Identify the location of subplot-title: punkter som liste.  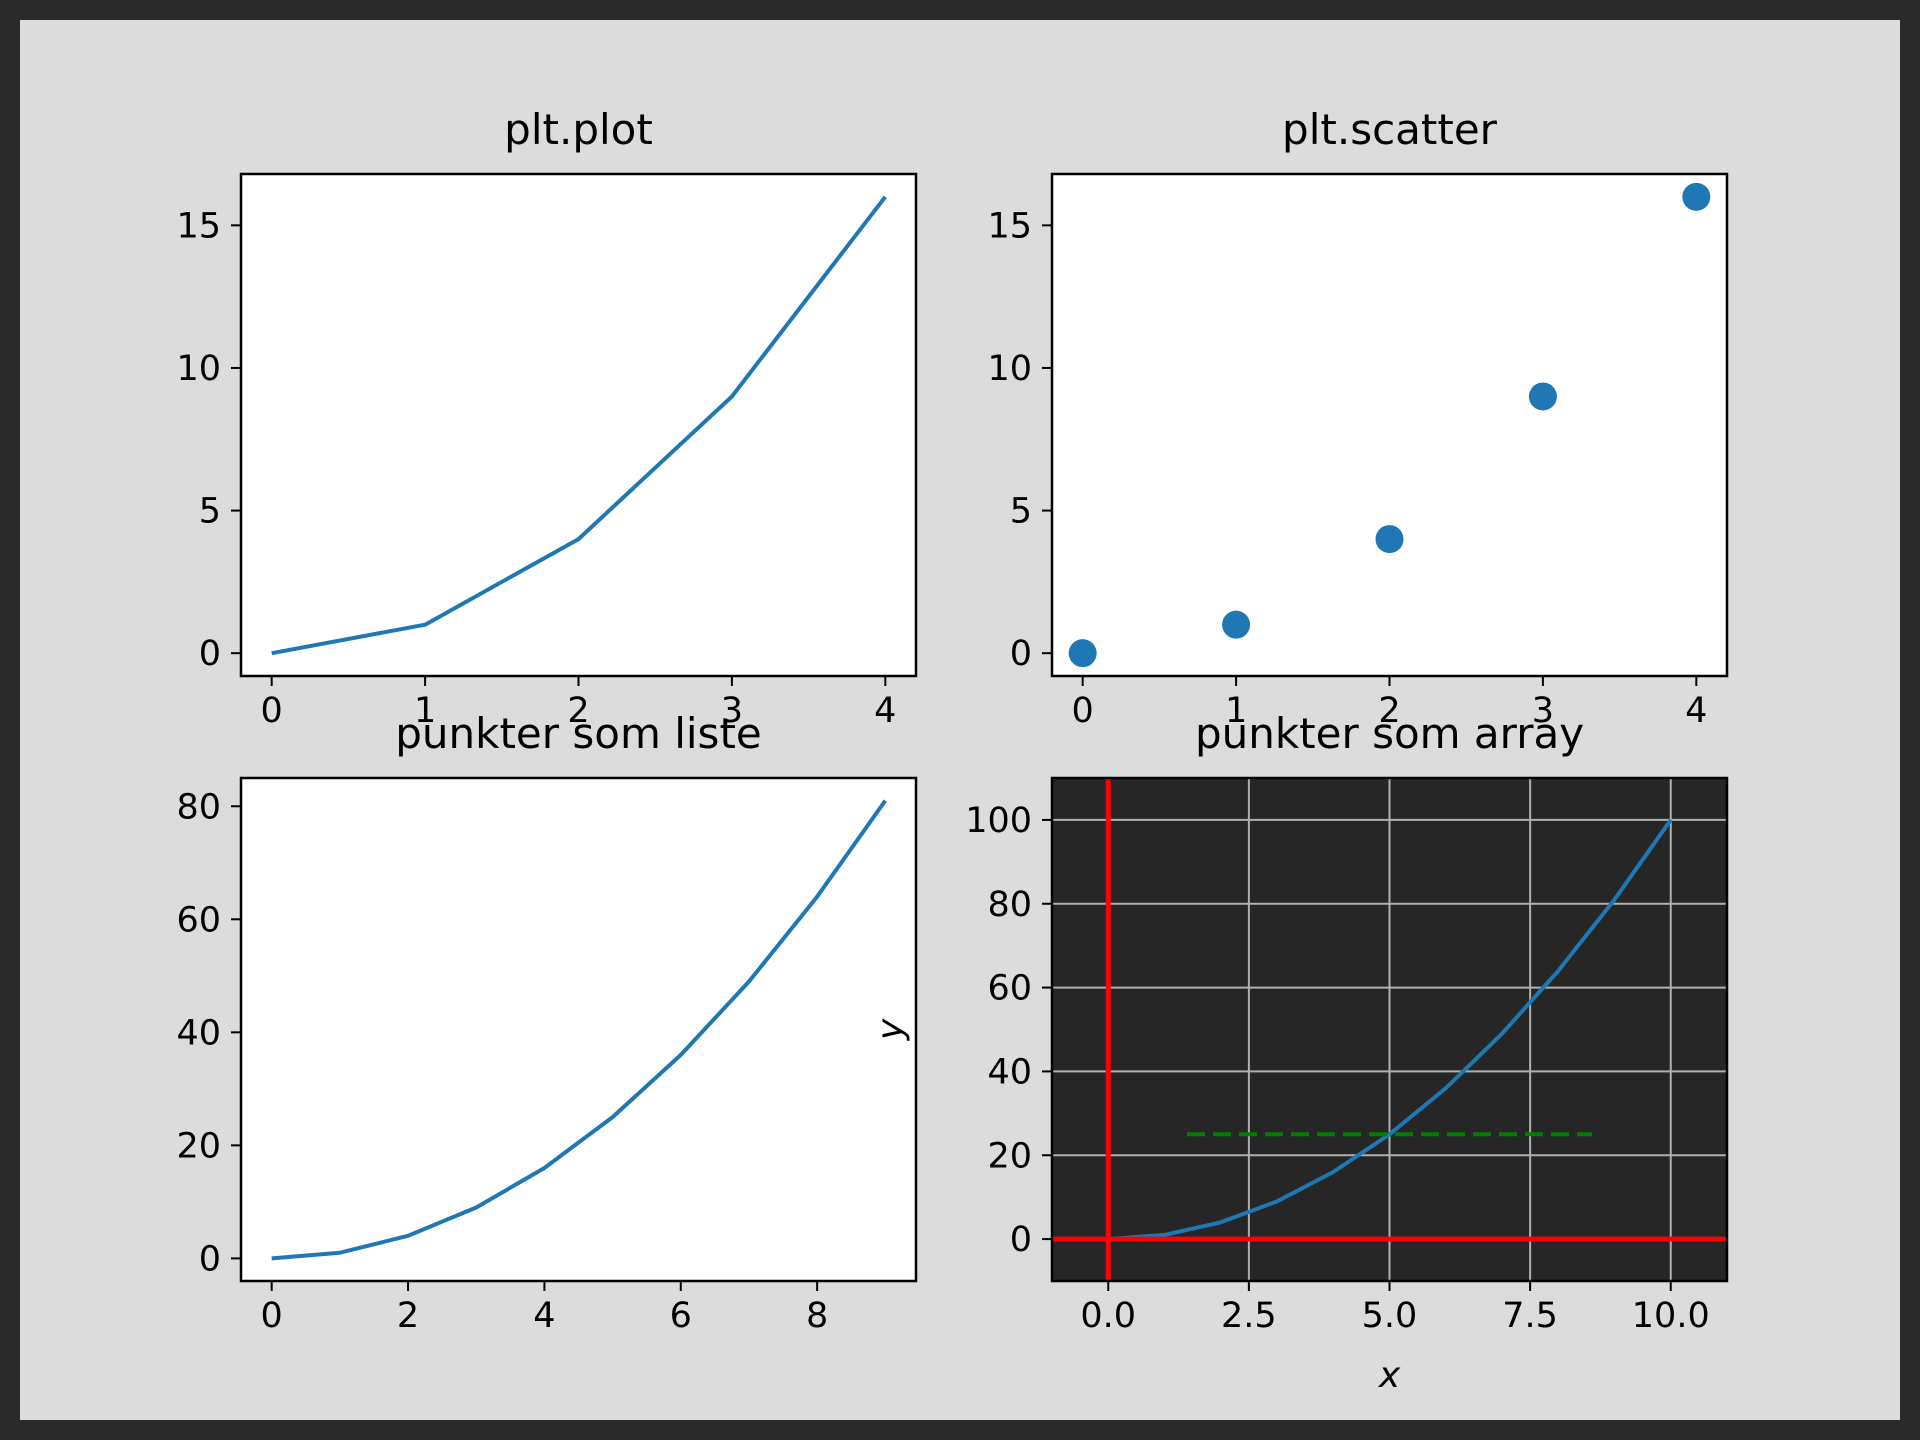
(578, 733).